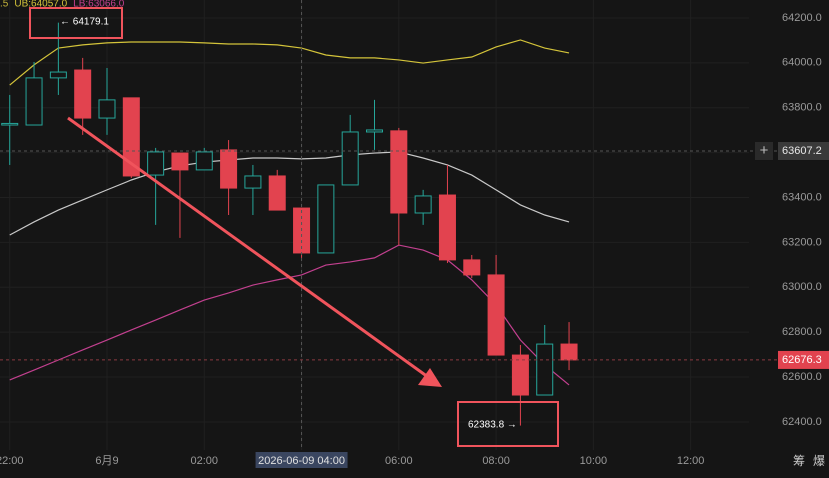  What do you see at coordinates (799, 461) in the screenshot?
I see `corner-button: 筹` at bounding box center [799, 461].